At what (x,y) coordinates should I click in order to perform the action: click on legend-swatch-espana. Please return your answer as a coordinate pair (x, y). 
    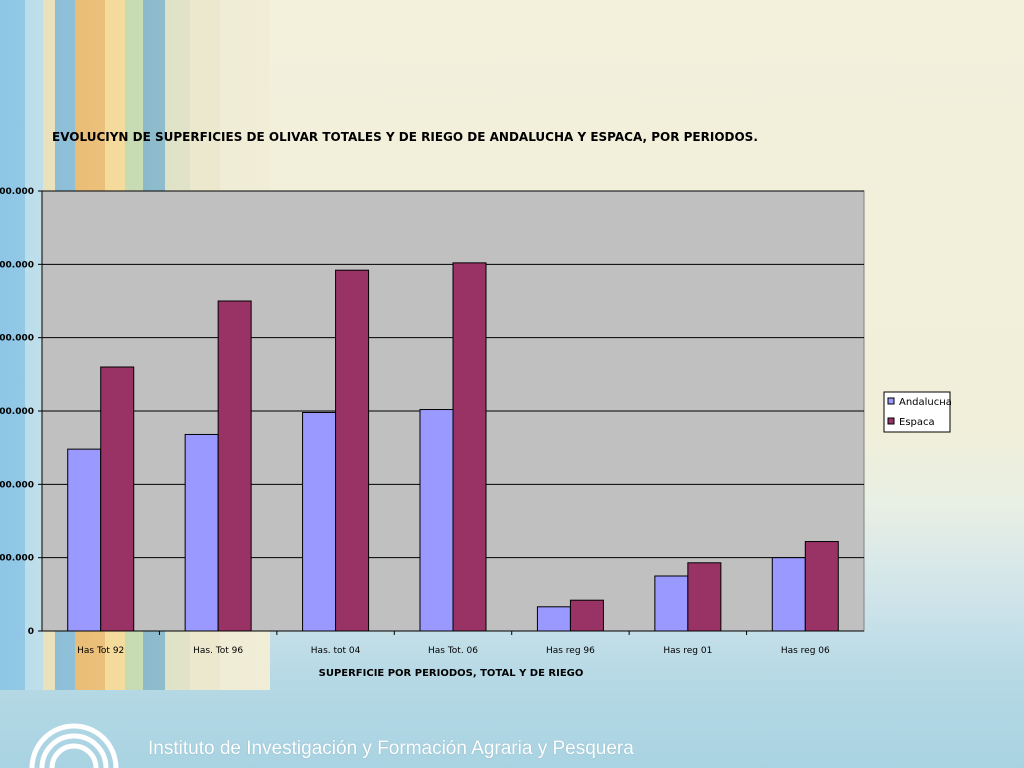
    Looking at the image, I should click on (891, 421).